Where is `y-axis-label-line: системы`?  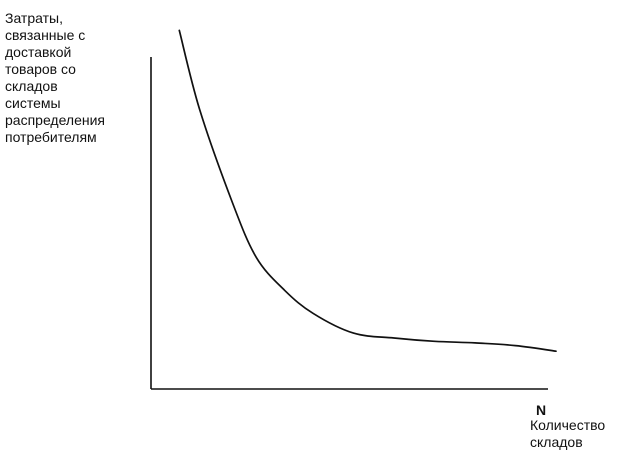 y-axis-label-line: системы is located at coordinates (33, 103).